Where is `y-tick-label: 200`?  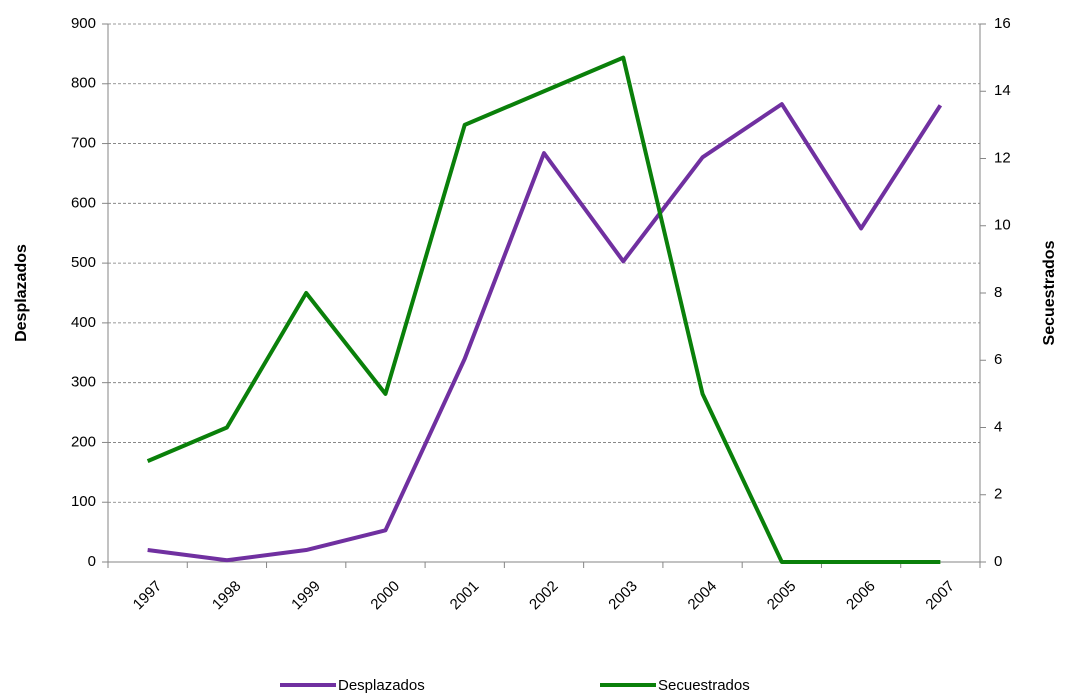 y-tick-label: 200 is located at coordinates (83, 441).